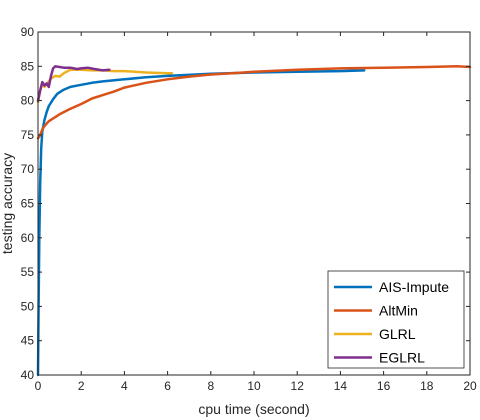 Image resolution: width=480 pixels, height=420 pixels. What do you see at coordinates (28, 101) in the screenshot?
I see `y-tick-label: 80` at bounding box center [28, 101].